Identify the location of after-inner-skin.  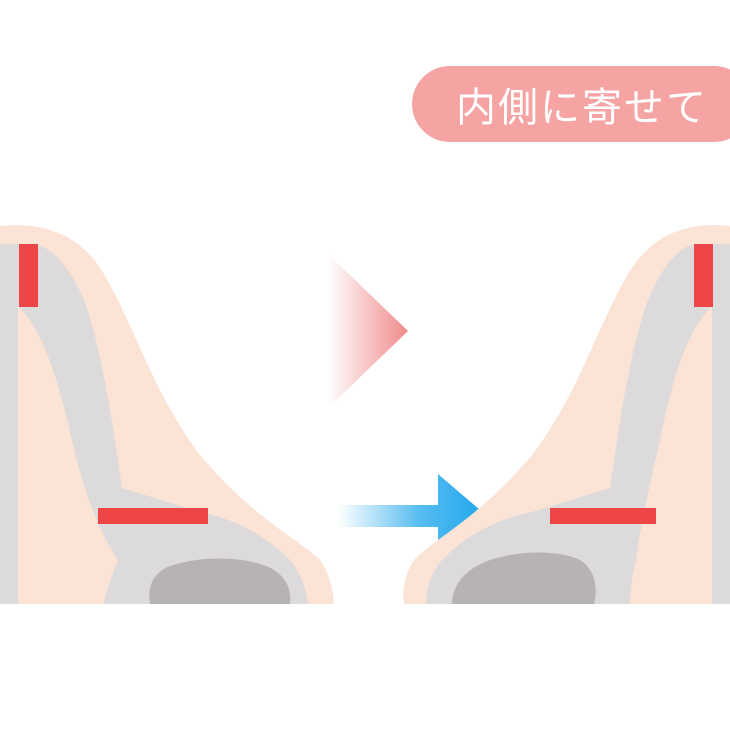
(671, 455).